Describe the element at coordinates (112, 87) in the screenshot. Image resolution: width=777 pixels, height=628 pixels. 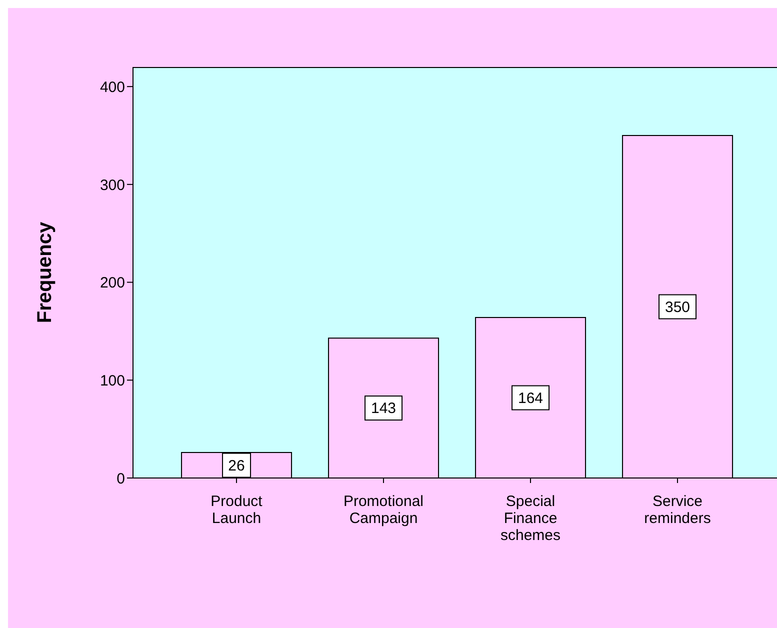
I see `y-tick-label: 400` at that location.